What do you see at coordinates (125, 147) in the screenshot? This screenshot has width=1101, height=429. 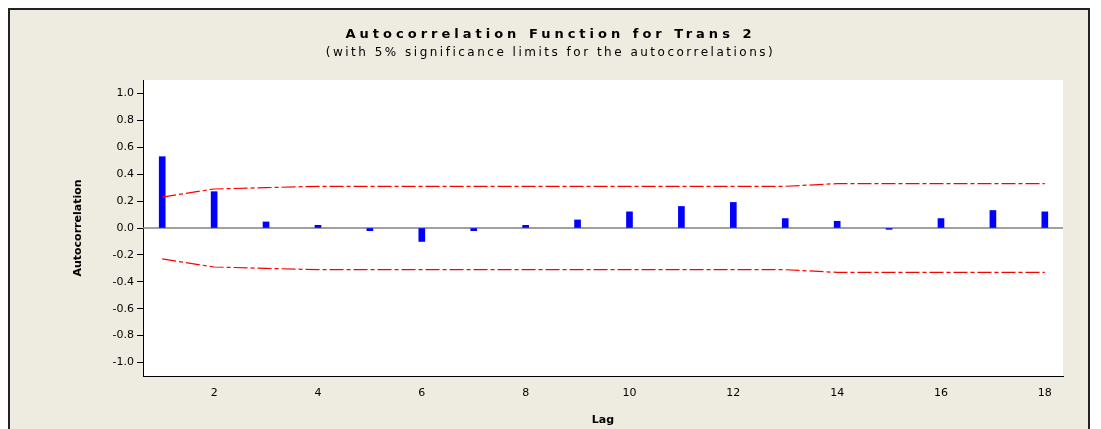 I see `y-tick-label: 0.6` at bounding box center [125, 147].